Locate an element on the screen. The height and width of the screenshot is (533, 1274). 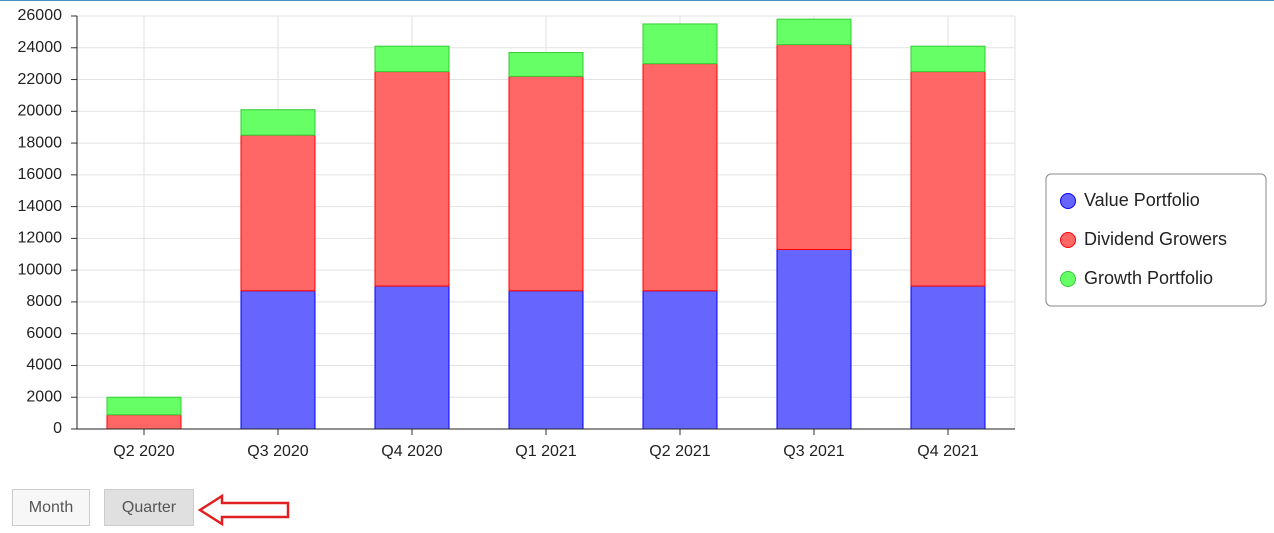
y-tick-label: 8000 is located at coordinates (44, 301).